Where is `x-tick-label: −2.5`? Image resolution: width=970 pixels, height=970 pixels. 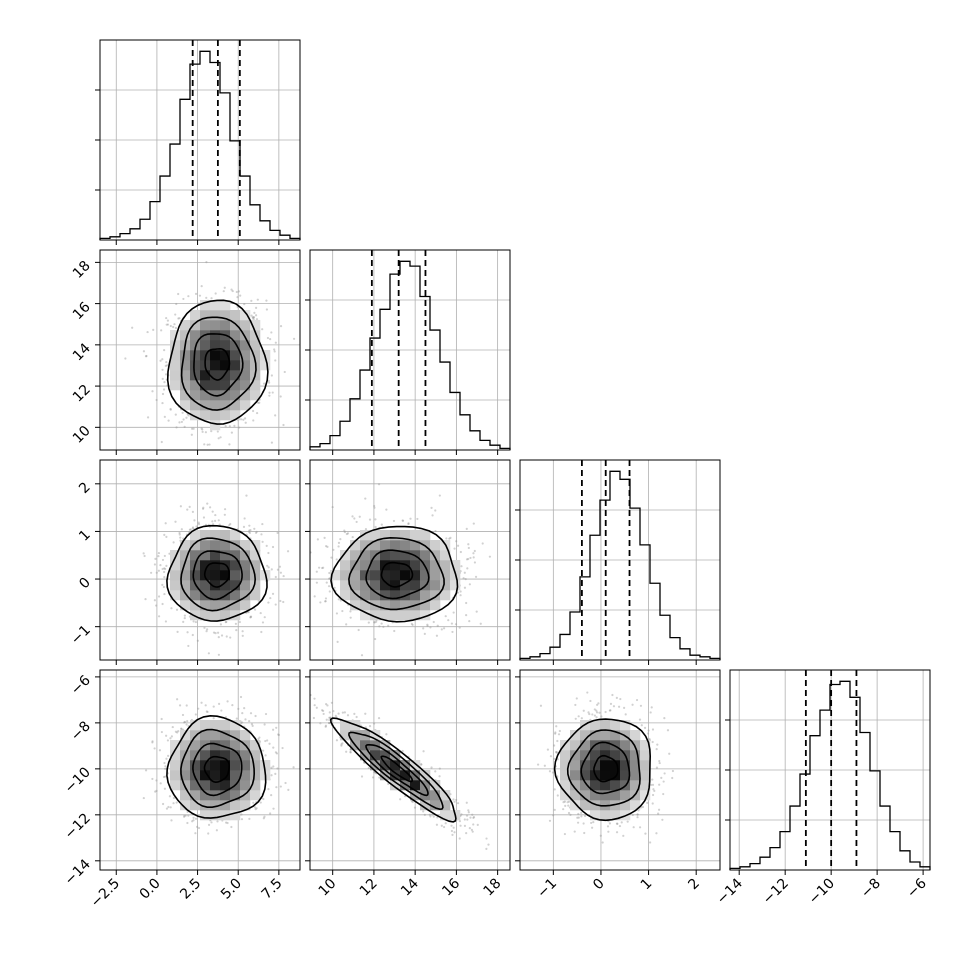 x-tick-label: −2.5 is located at coordinates (105, 893).